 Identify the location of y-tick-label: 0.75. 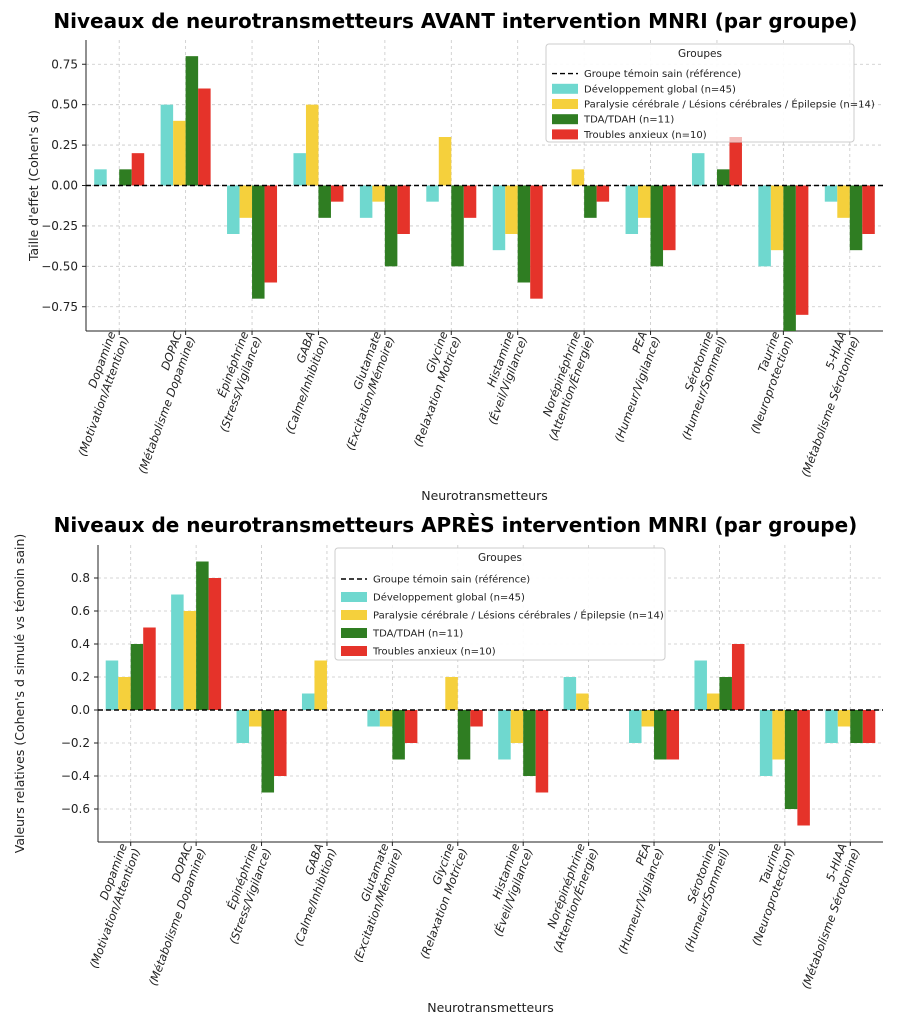
(64, 64).